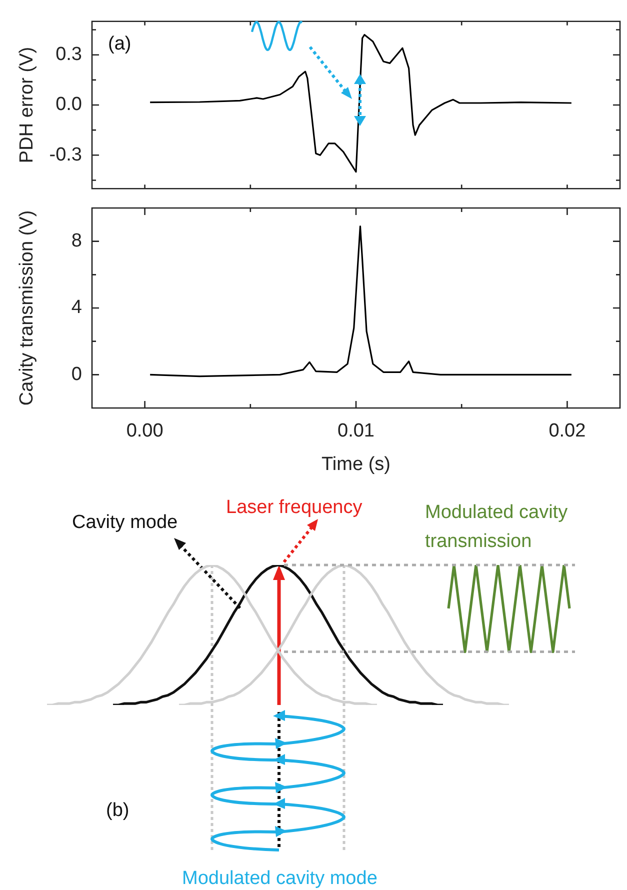 Image resolution: width=627 pixels, height=890 pixels. What do you see at coordinates (27, 105) in the screenshot?
I see `y-axis-title: PDH error (V)` at bounding box center [27, 105].